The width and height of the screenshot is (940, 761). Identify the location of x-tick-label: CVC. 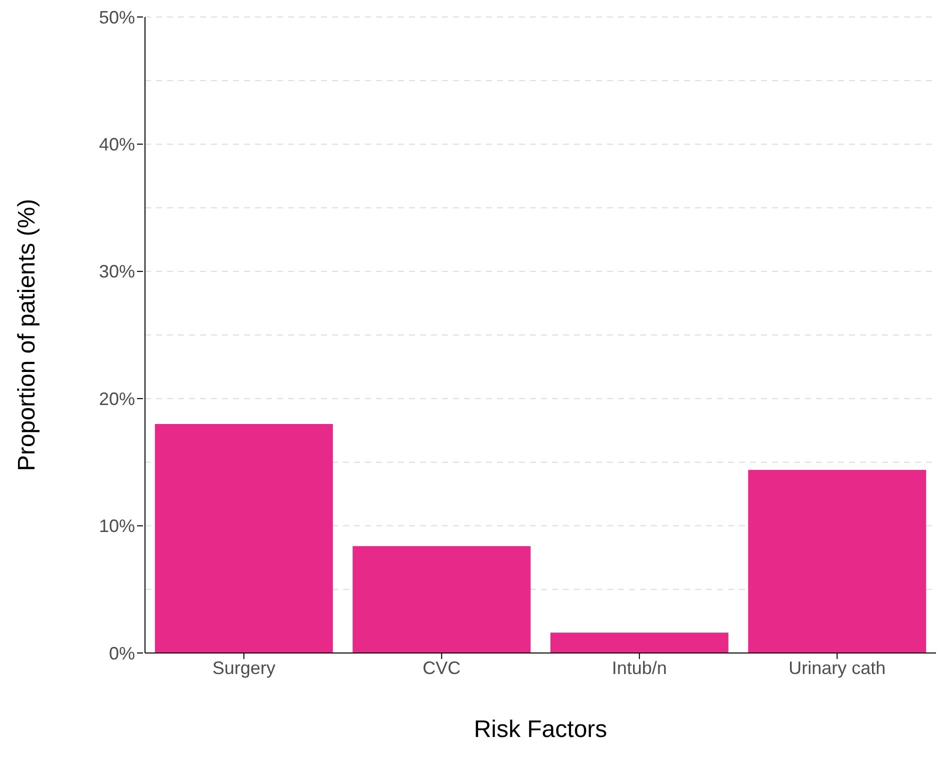
(441, 668).